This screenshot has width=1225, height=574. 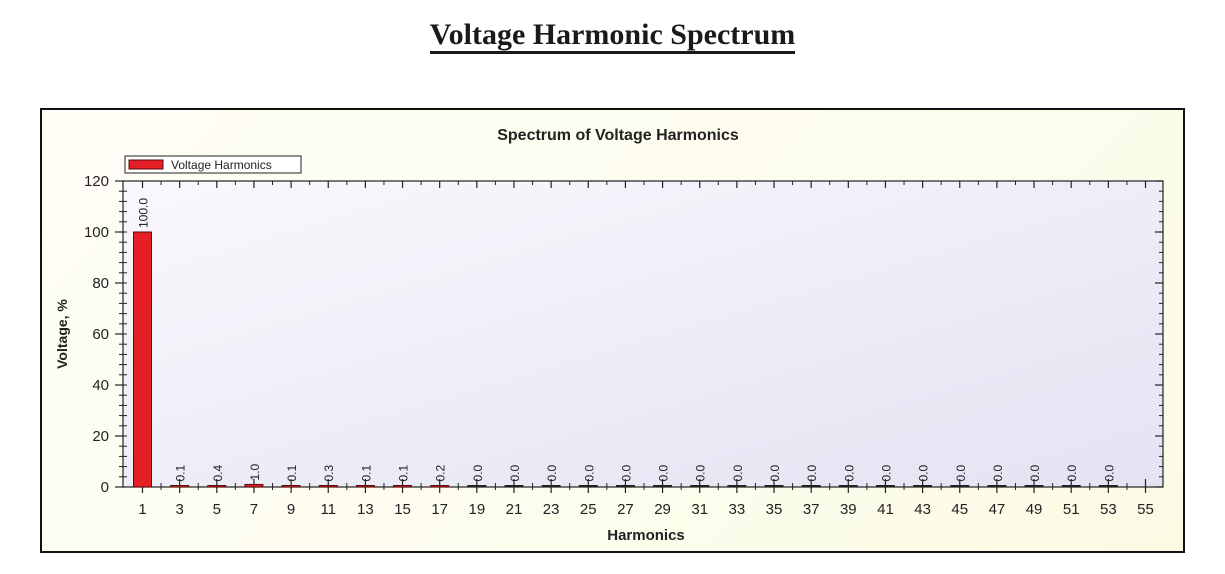 What do you see at coordinates (618, 135) in the screenshot?
I see `chart-title: Spectrum of Voltage Harmonics` at bounding box center [618, 135].